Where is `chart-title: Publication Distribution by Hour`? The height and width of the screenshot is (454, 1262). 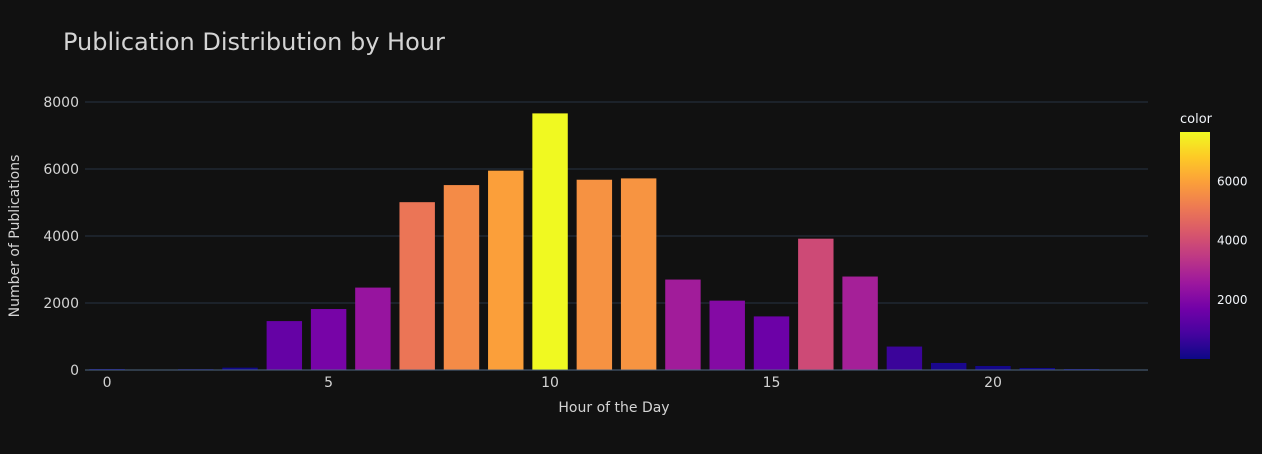 chart-title: Publication Distribution by Hour is located at coordinates (254, 42).